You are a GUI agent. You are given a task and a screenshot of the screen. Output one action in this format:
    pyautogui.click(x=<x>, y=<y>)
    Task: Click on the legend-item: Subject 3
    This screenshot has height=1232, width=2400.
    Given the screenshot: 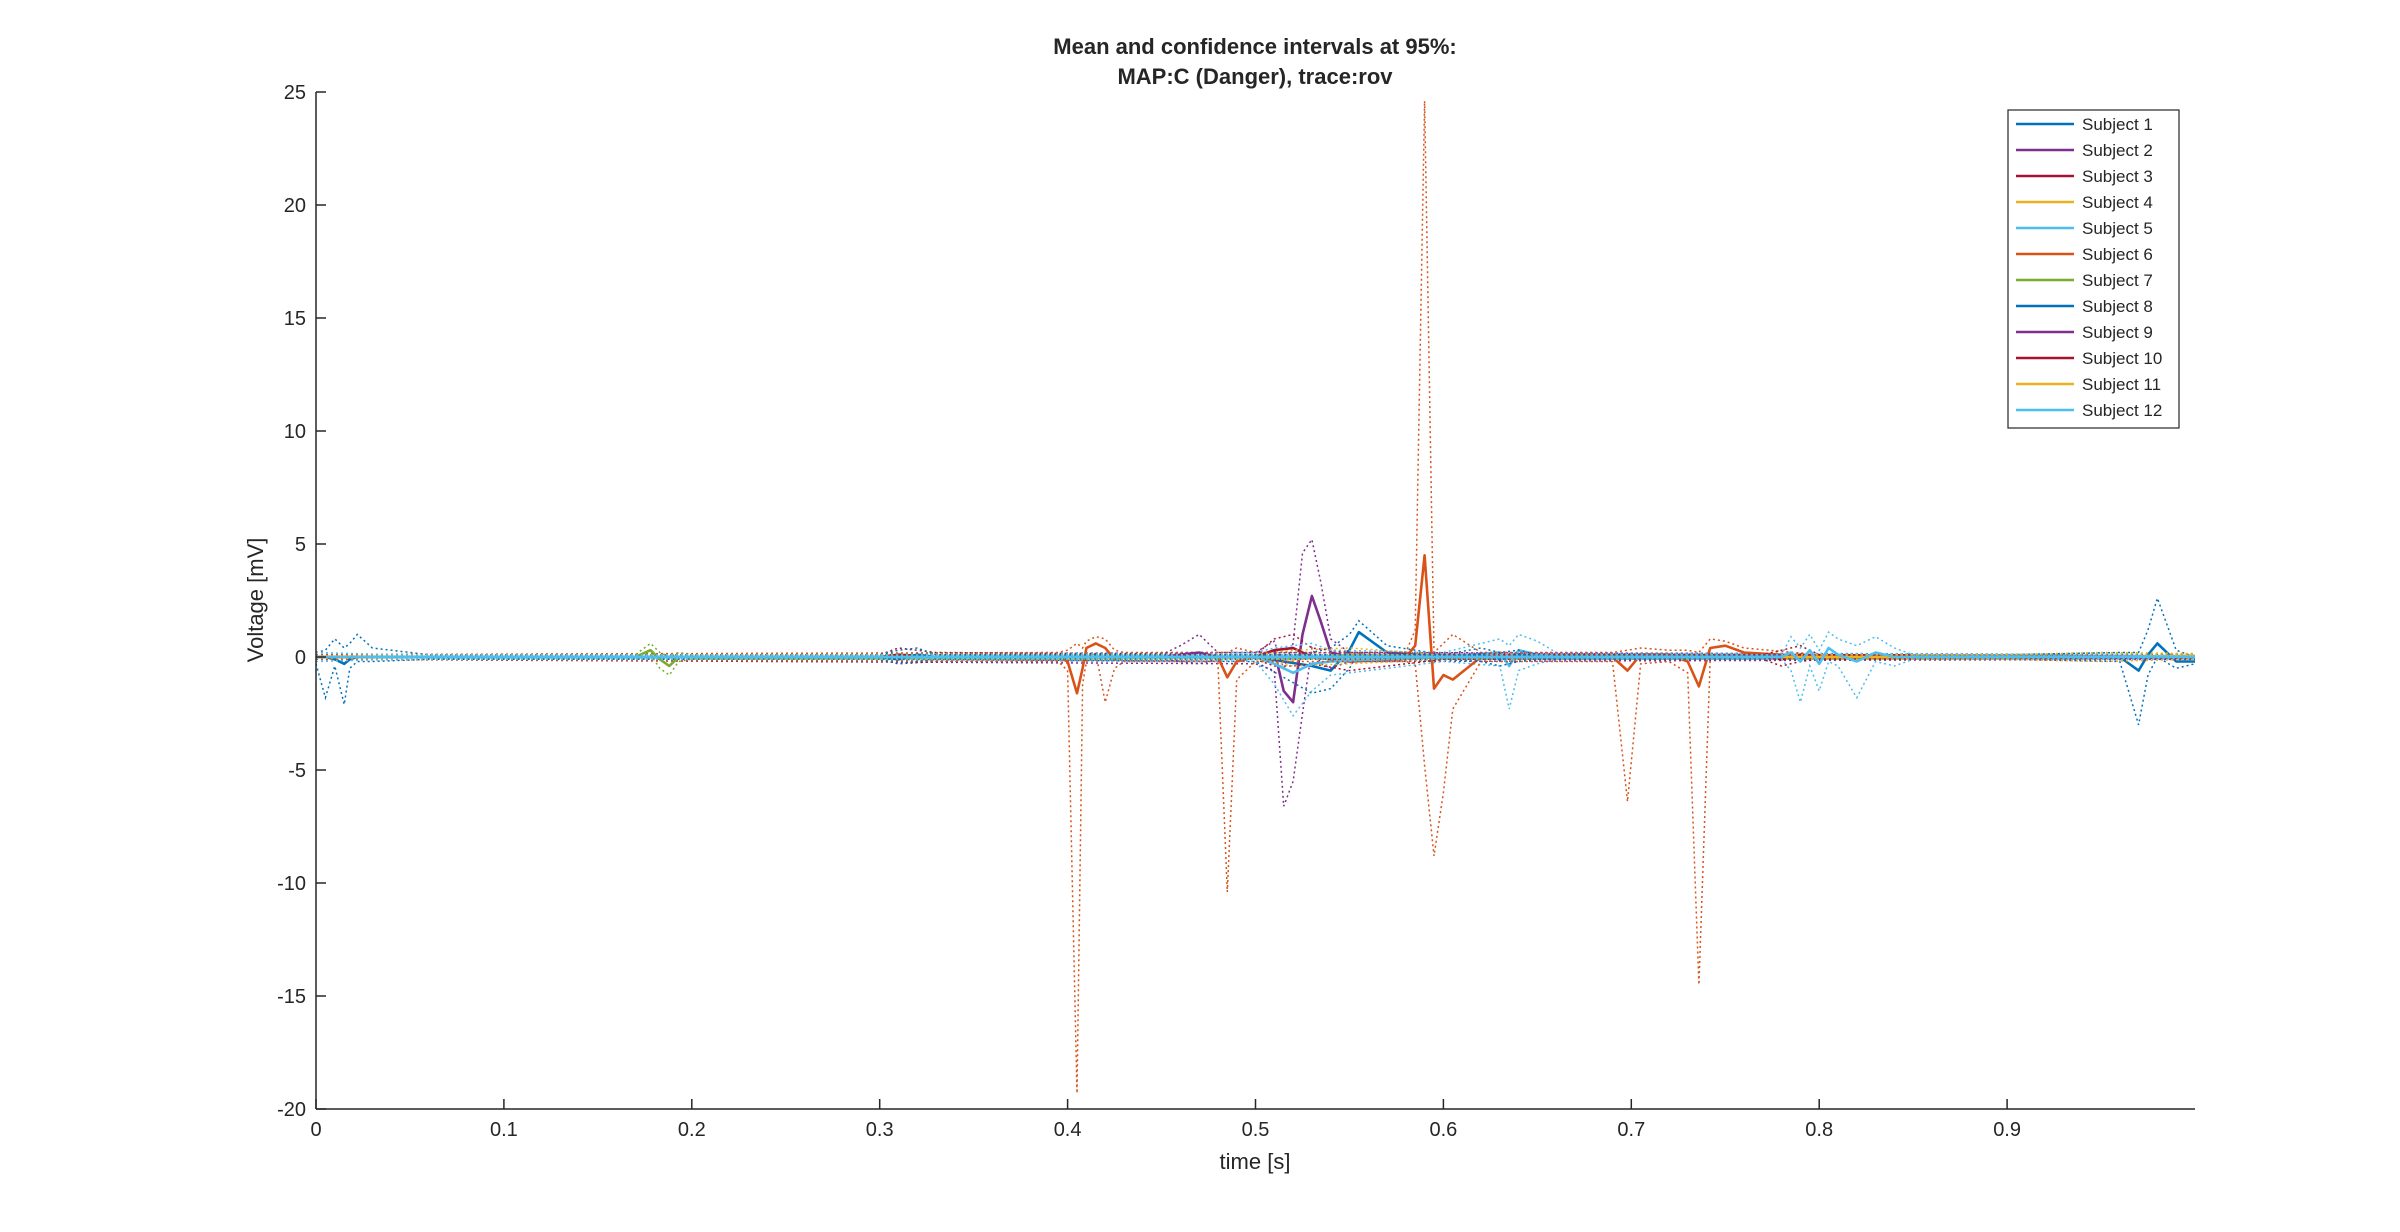 What is the action you would take?
    pyautogui.click(x=2084, y=176)
    